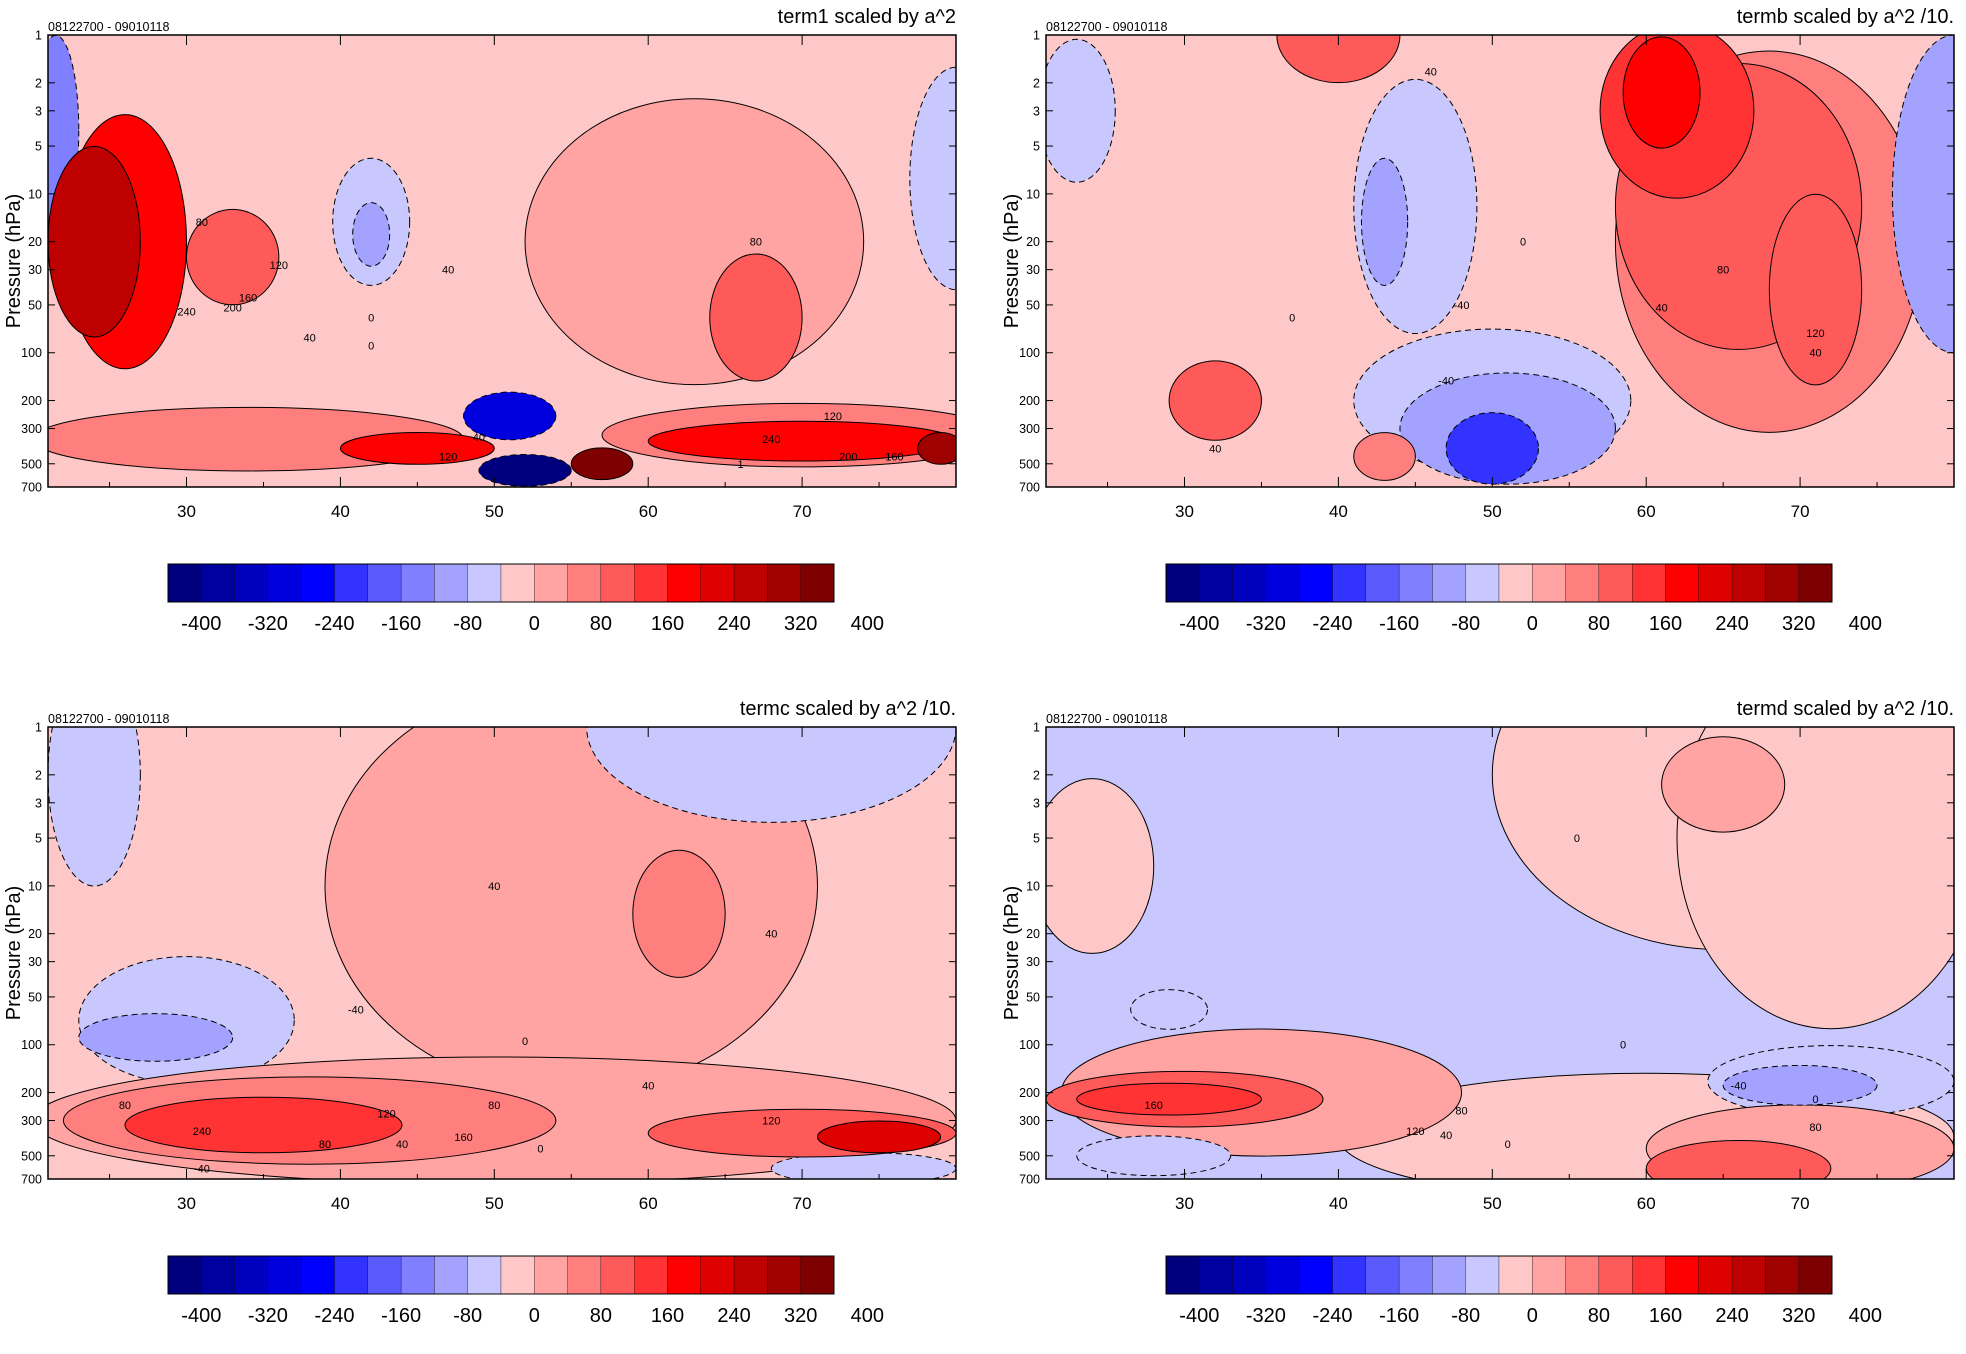  What do you see at coordinates (1266, 624) in the screenshot?
I see `colorbar-tick-label: -320` at bounding box center [1266, 624].